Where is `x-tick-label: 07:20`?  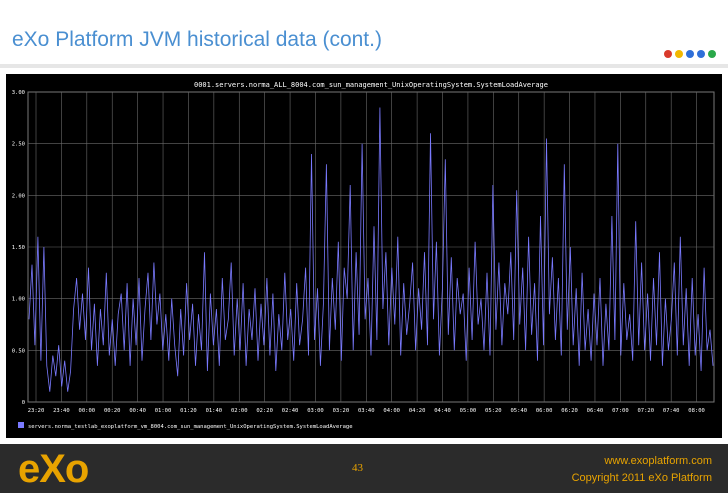 x-tick-label: 07:20 is located at coordinates (645, 411).